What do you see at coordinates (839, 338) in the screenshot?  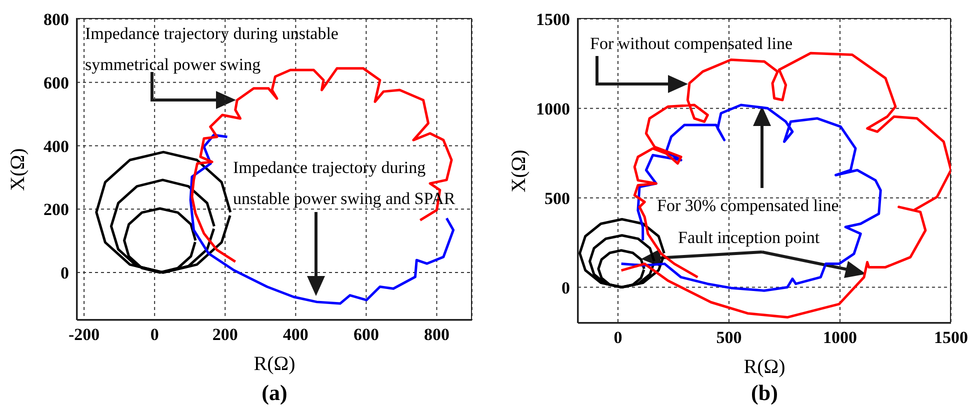 I see `x-tick-label: 1000` at bounding box center [839, 338].